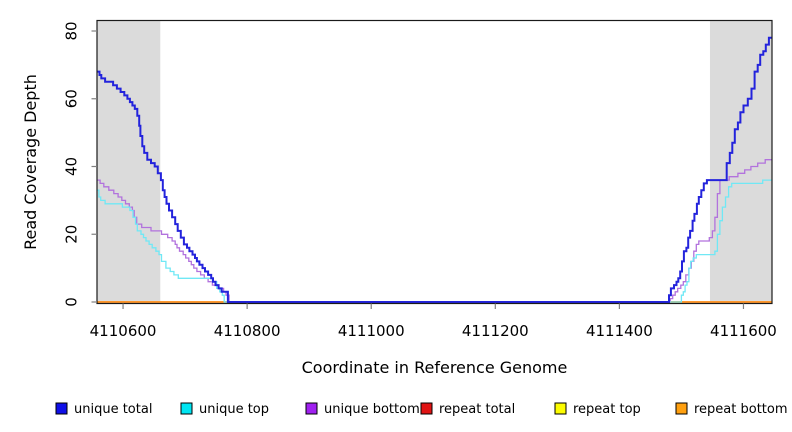 Image resolution: width=792 pixels, height=432 pixels. Describe the element at coordinates (372, 409) in the screenshot. I see `legend-label: unique bottom` at that location.